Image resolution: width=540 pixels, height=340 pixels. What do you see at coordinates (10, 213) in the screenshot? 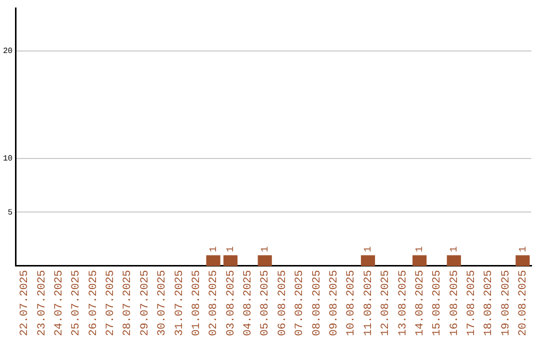
I see `y-tick-label: 5` at bounding box center [10, 213].